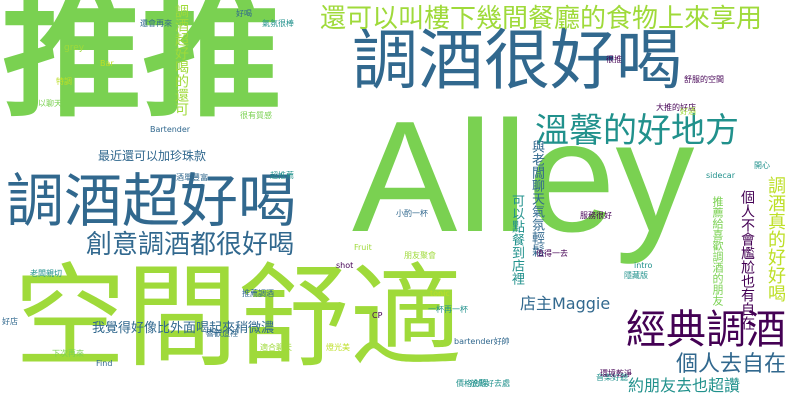 This screenshot has height=400, width=800. I want to click on word-s20: 朋友聚會, so click(420, 255).